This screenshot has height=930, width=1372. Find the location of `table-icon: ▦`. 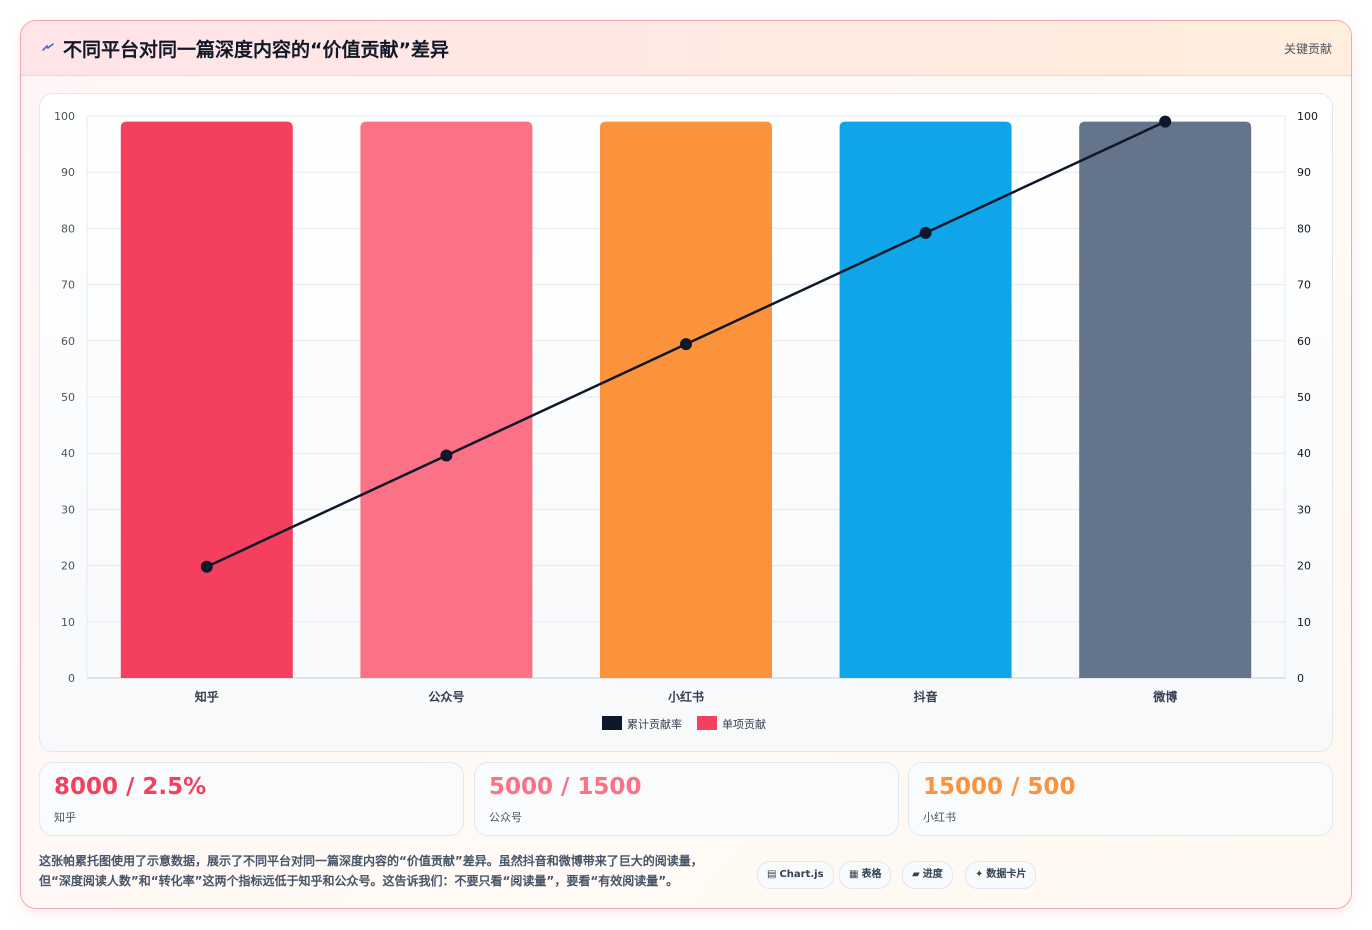

table-icon: ▦ is located at coordinates (854, 874).